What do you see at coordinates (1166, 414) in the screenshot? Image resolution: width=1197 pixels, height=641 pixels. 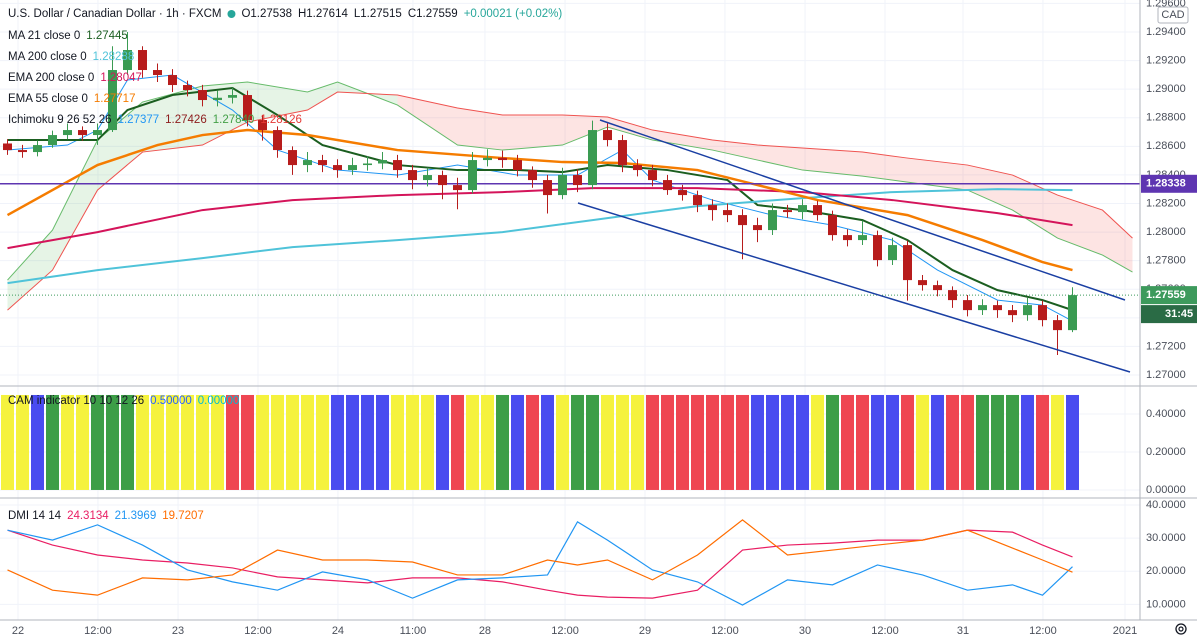 I see `y-tick-label: 0.40000` at bounding box center [1166, 414].